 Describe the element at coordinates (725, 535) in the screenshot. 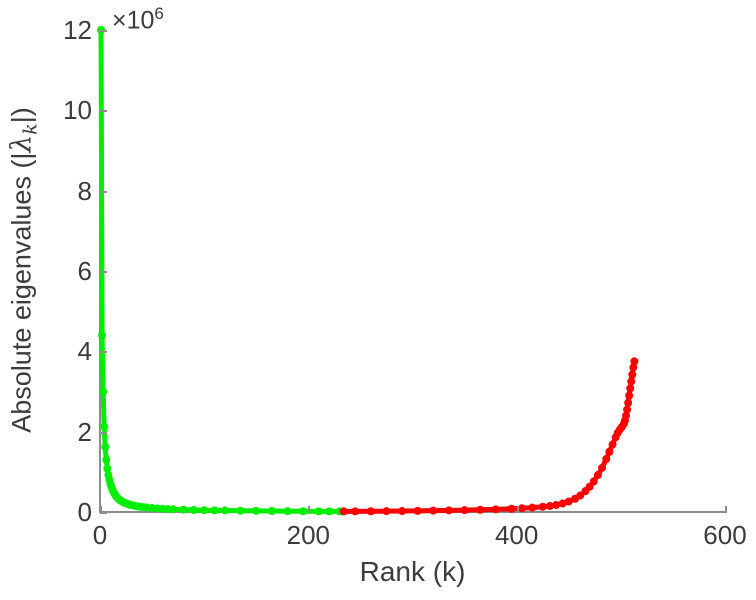

I see `x-tick-label: 600` at that location.